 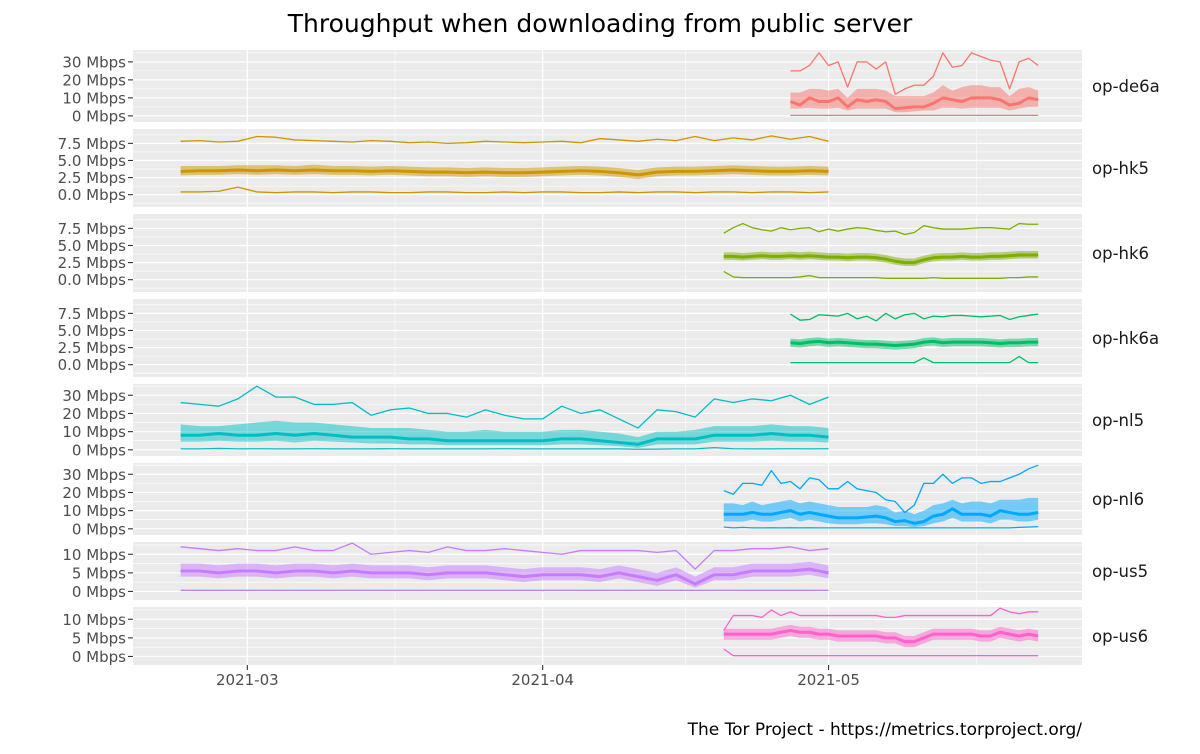 What do you see at coordinates (1120, 168) in the screenshot?
I see `facet-strip-label: op-hk5` at bounding box center [1120, 168].